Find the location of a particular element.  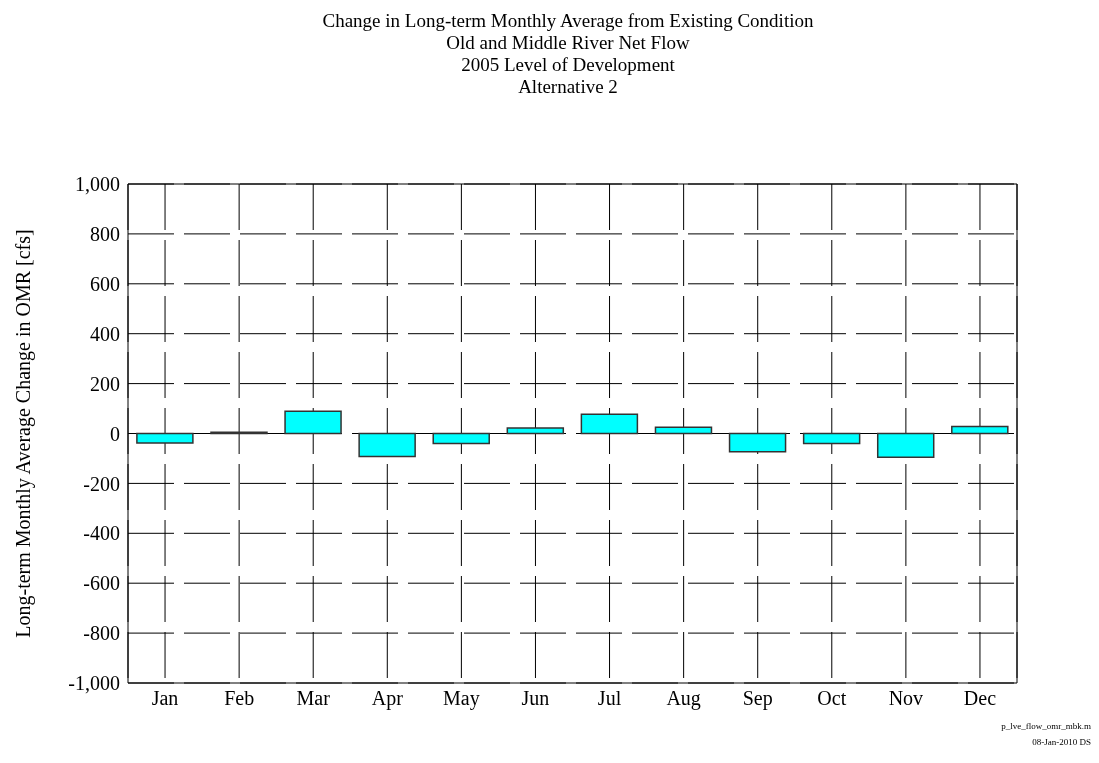

y-tick-label: -800 is located at coordinates (101, 633).